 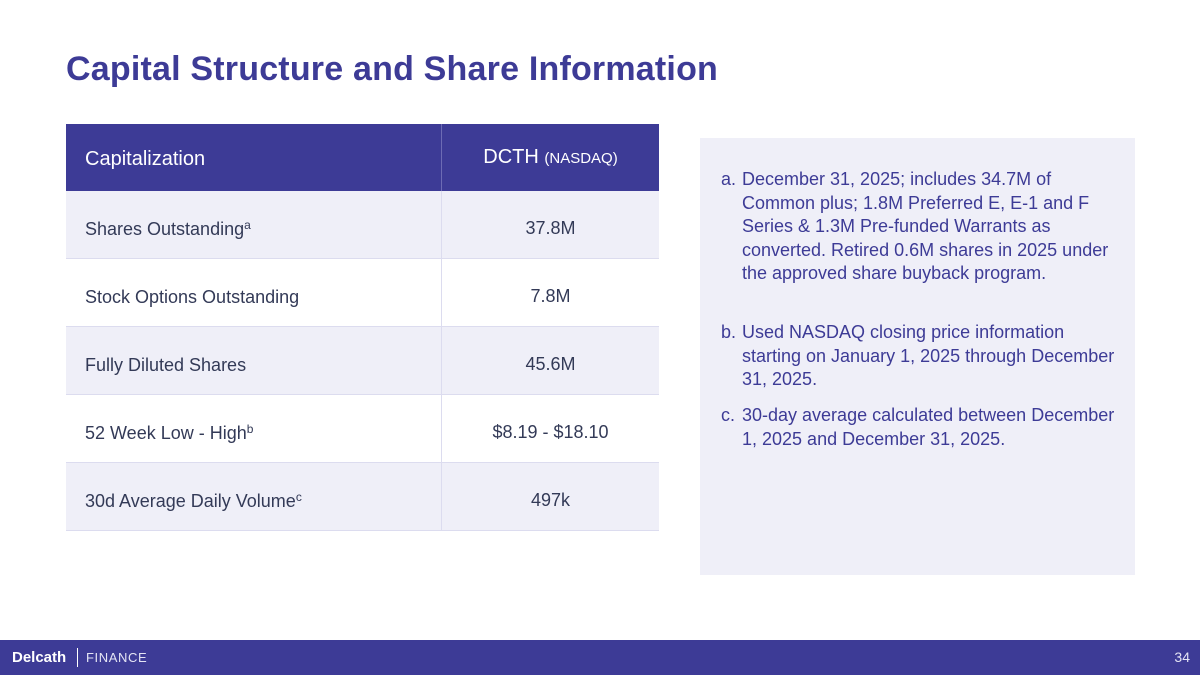 What do you see at coordinates (392, 69) in the screenshot?
I see `page-title: Capital Structure and Share Information` at bounding box center [392, 69].